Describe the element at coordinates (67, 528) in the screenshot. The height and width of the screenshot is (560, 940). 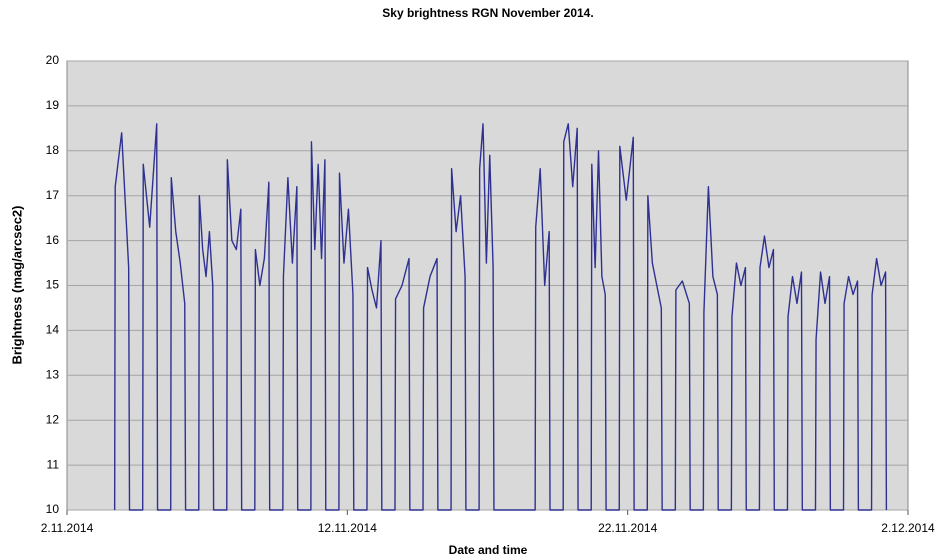
I see `x-tick-label: 2.11.2014` at that location.